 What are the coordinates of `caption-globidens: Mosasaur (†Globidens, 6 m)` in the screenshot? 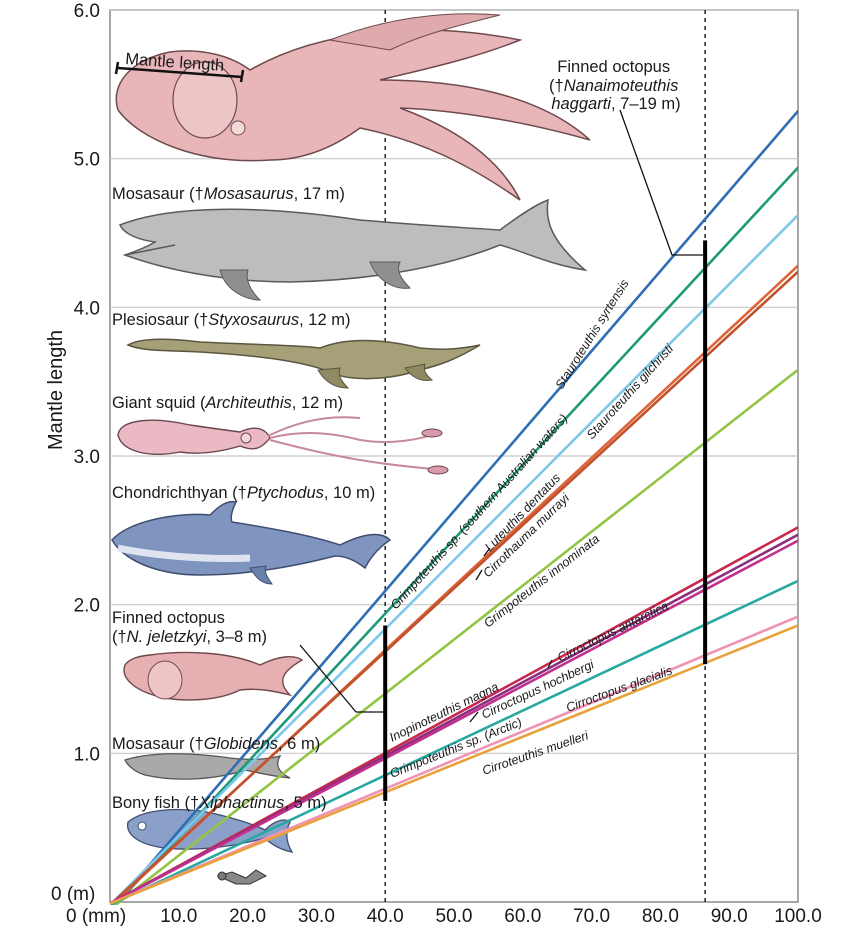 It's located at (216, 744).